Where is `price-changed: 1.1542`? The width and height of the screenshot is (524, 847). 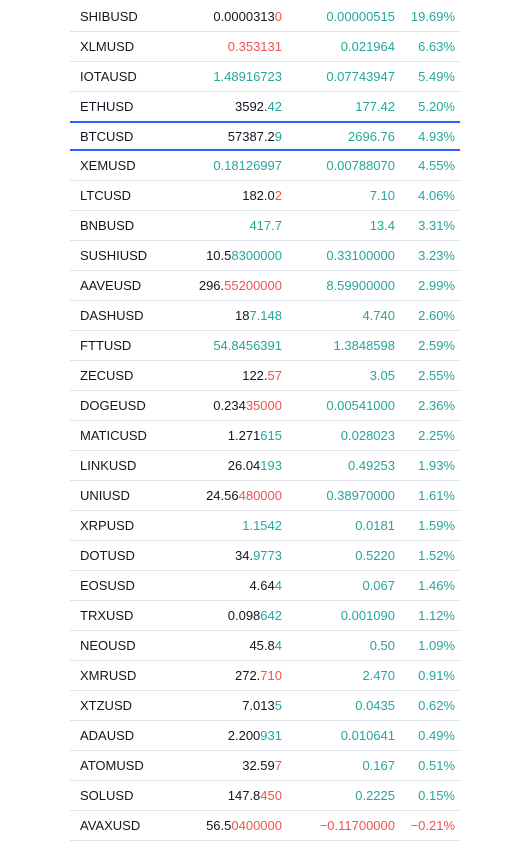
price-changed: 1.1542 is located at coordinates (262, 525).